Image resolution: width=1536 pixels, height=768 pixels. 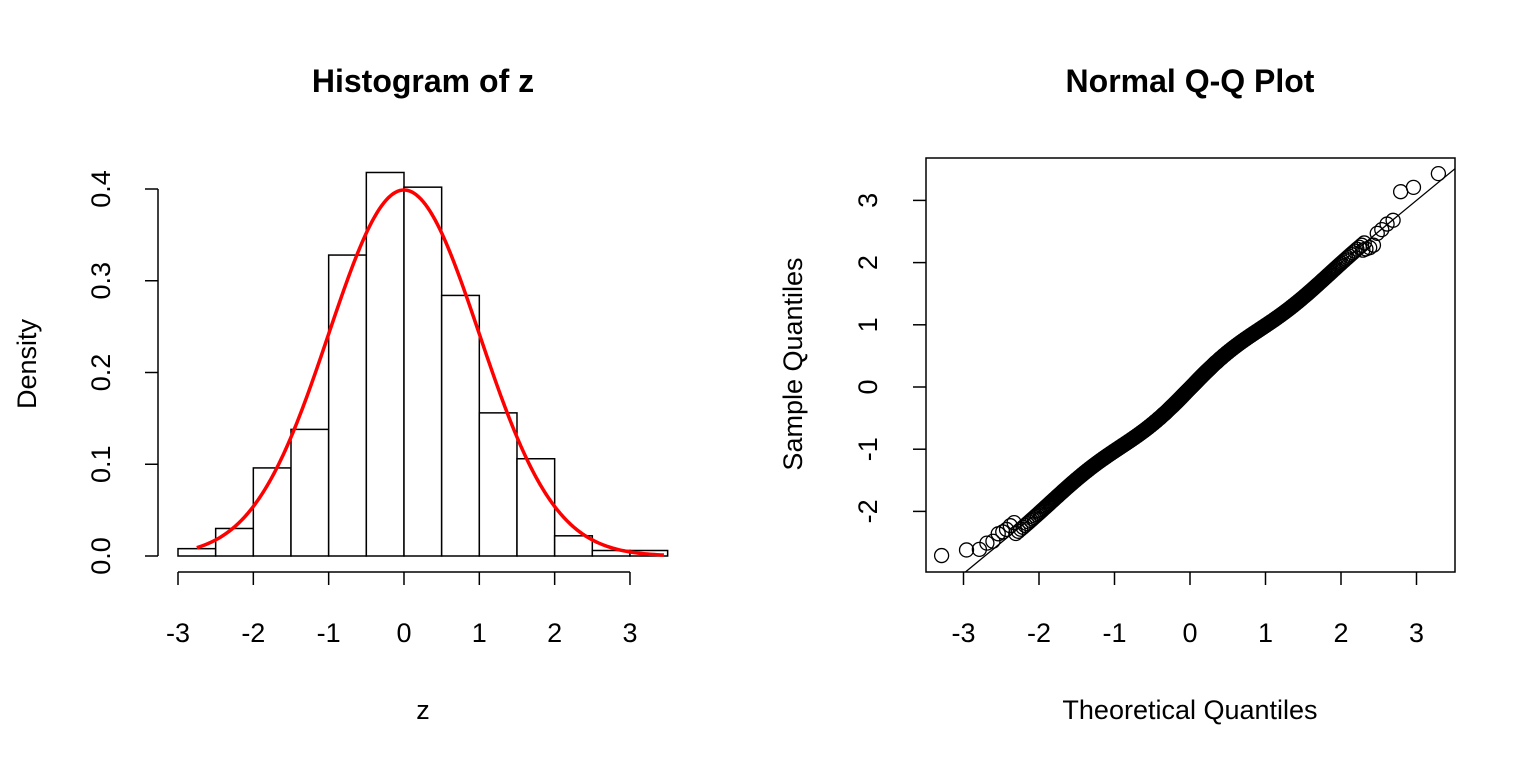 What do you see at coordinates (868, 386) in the screenshot?
I see `qq-y-tick-label-2: 0` at bounding box center [868, 386].